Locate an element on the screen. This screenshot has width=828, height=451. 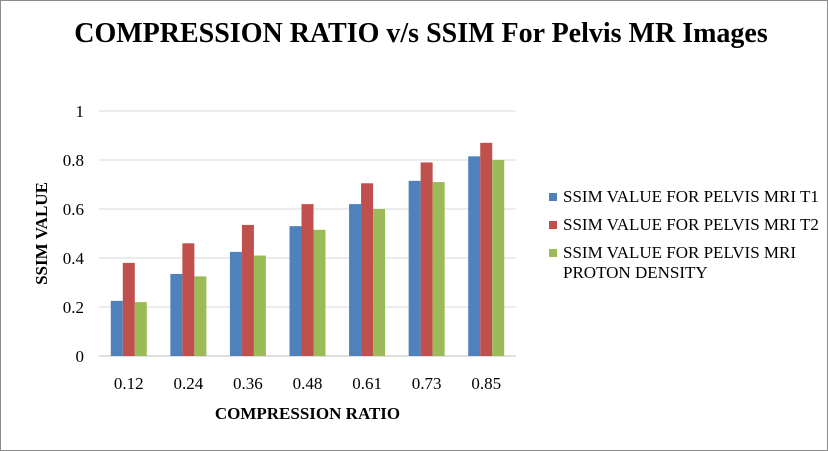
x-tick-label: 0.61 is located at coordinates (367, 383).